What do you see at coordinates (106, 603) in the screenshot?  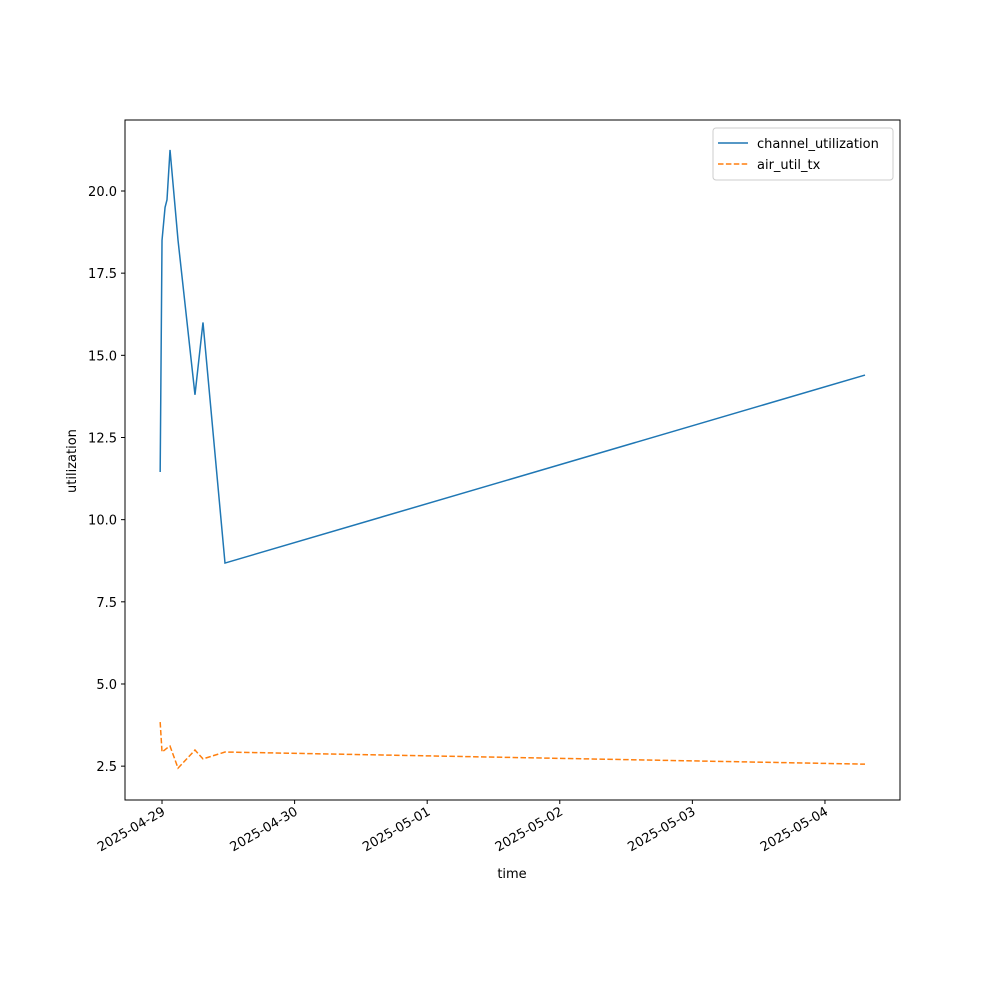 I see `y-tick-label: 7.5` at bounding box center [106, 603].